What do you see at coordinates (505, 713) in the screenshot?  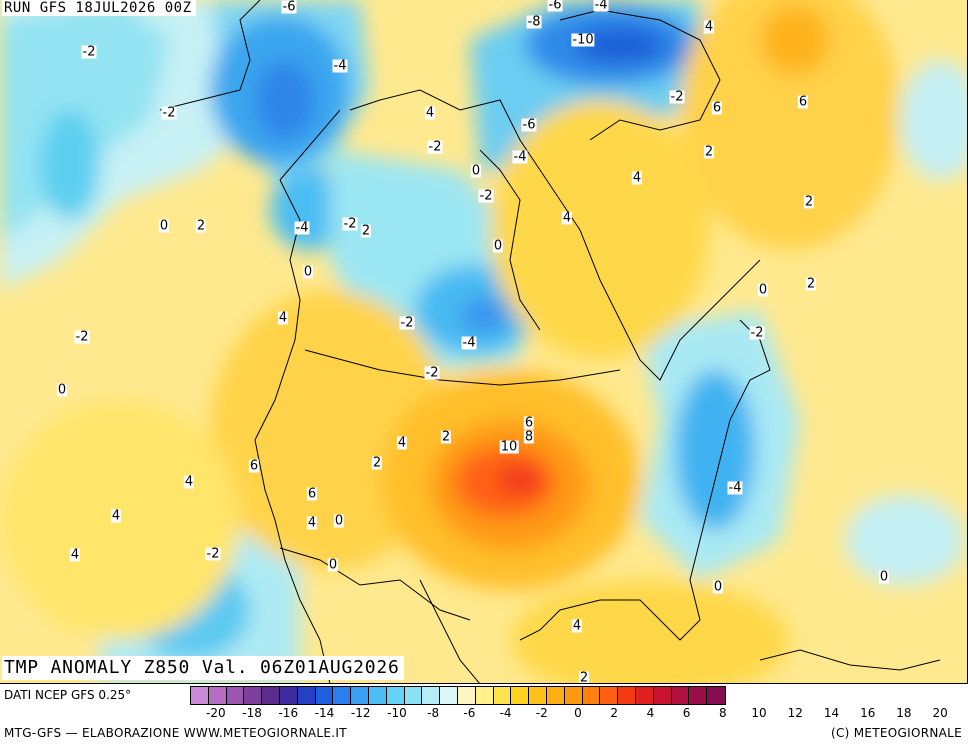 I see `colorbar-tick-label: -4` at bounding box center [505, 713].